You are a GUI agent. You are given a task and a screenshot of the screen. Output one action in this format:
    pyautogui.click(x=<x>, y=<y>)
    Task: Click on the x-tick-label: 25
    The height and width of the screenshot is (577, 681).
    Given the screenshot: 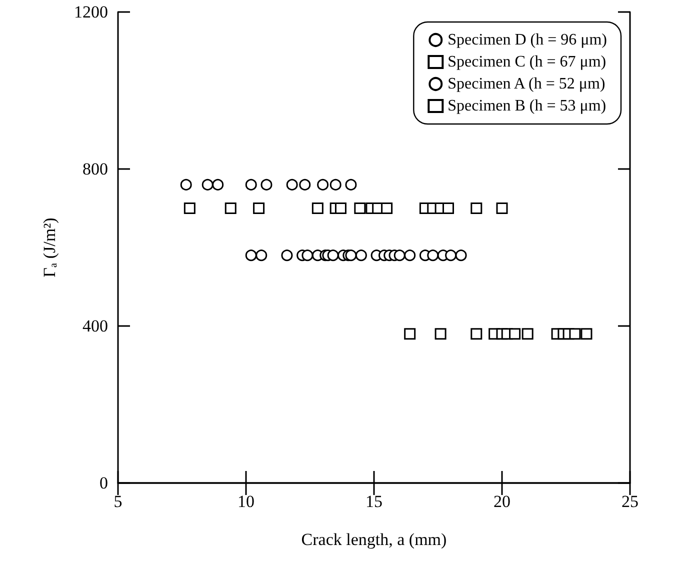 What is the action you would take?
    pyautogui.click(x=630, y=501)
    